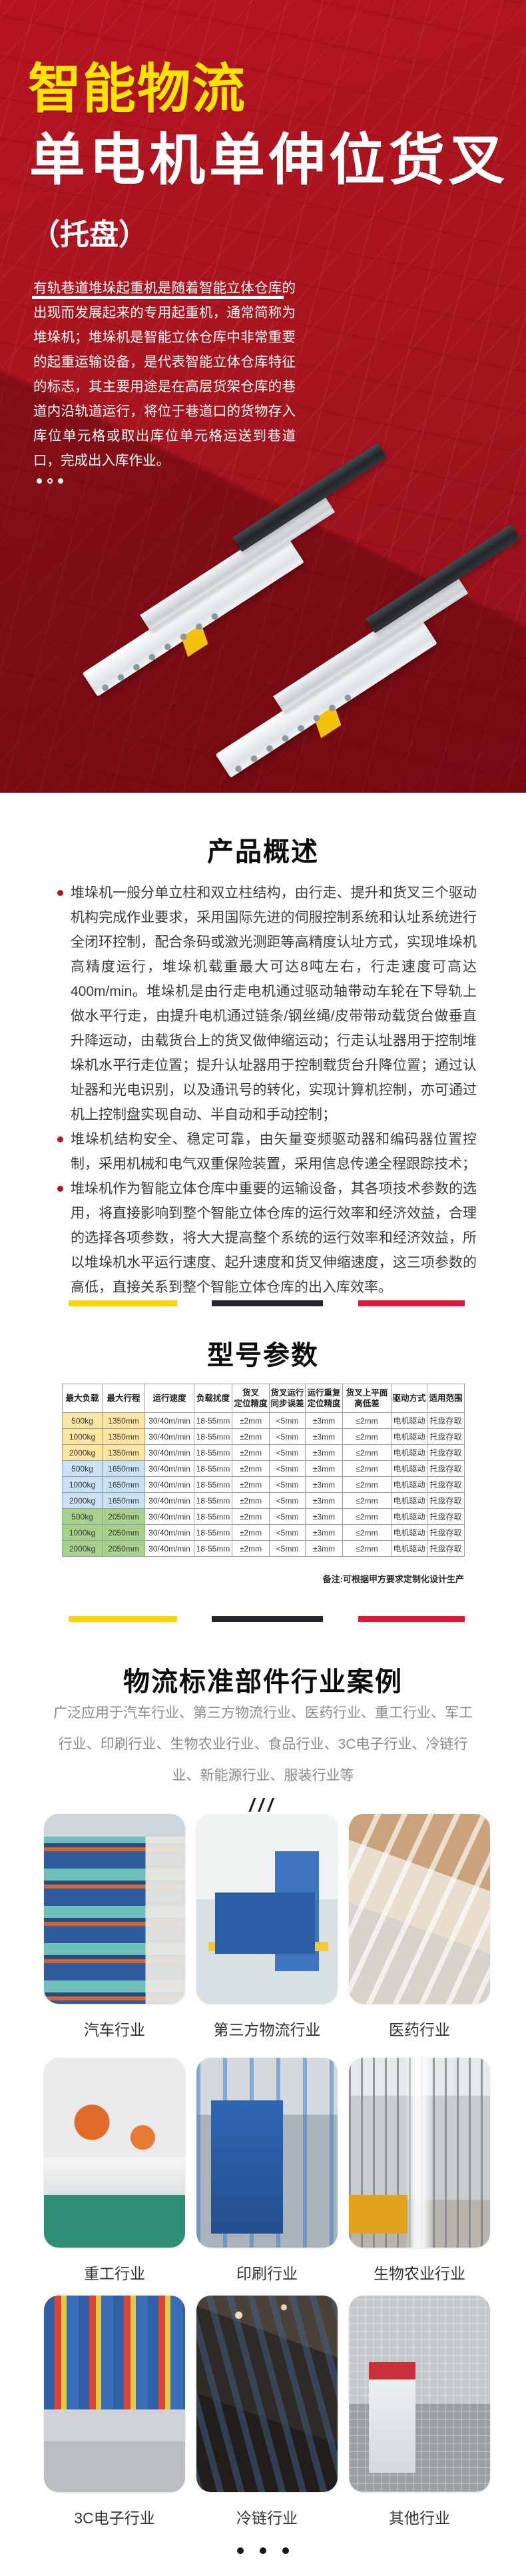  I want to click on industry-case-card: 冷链行业, so click(267, 2412).